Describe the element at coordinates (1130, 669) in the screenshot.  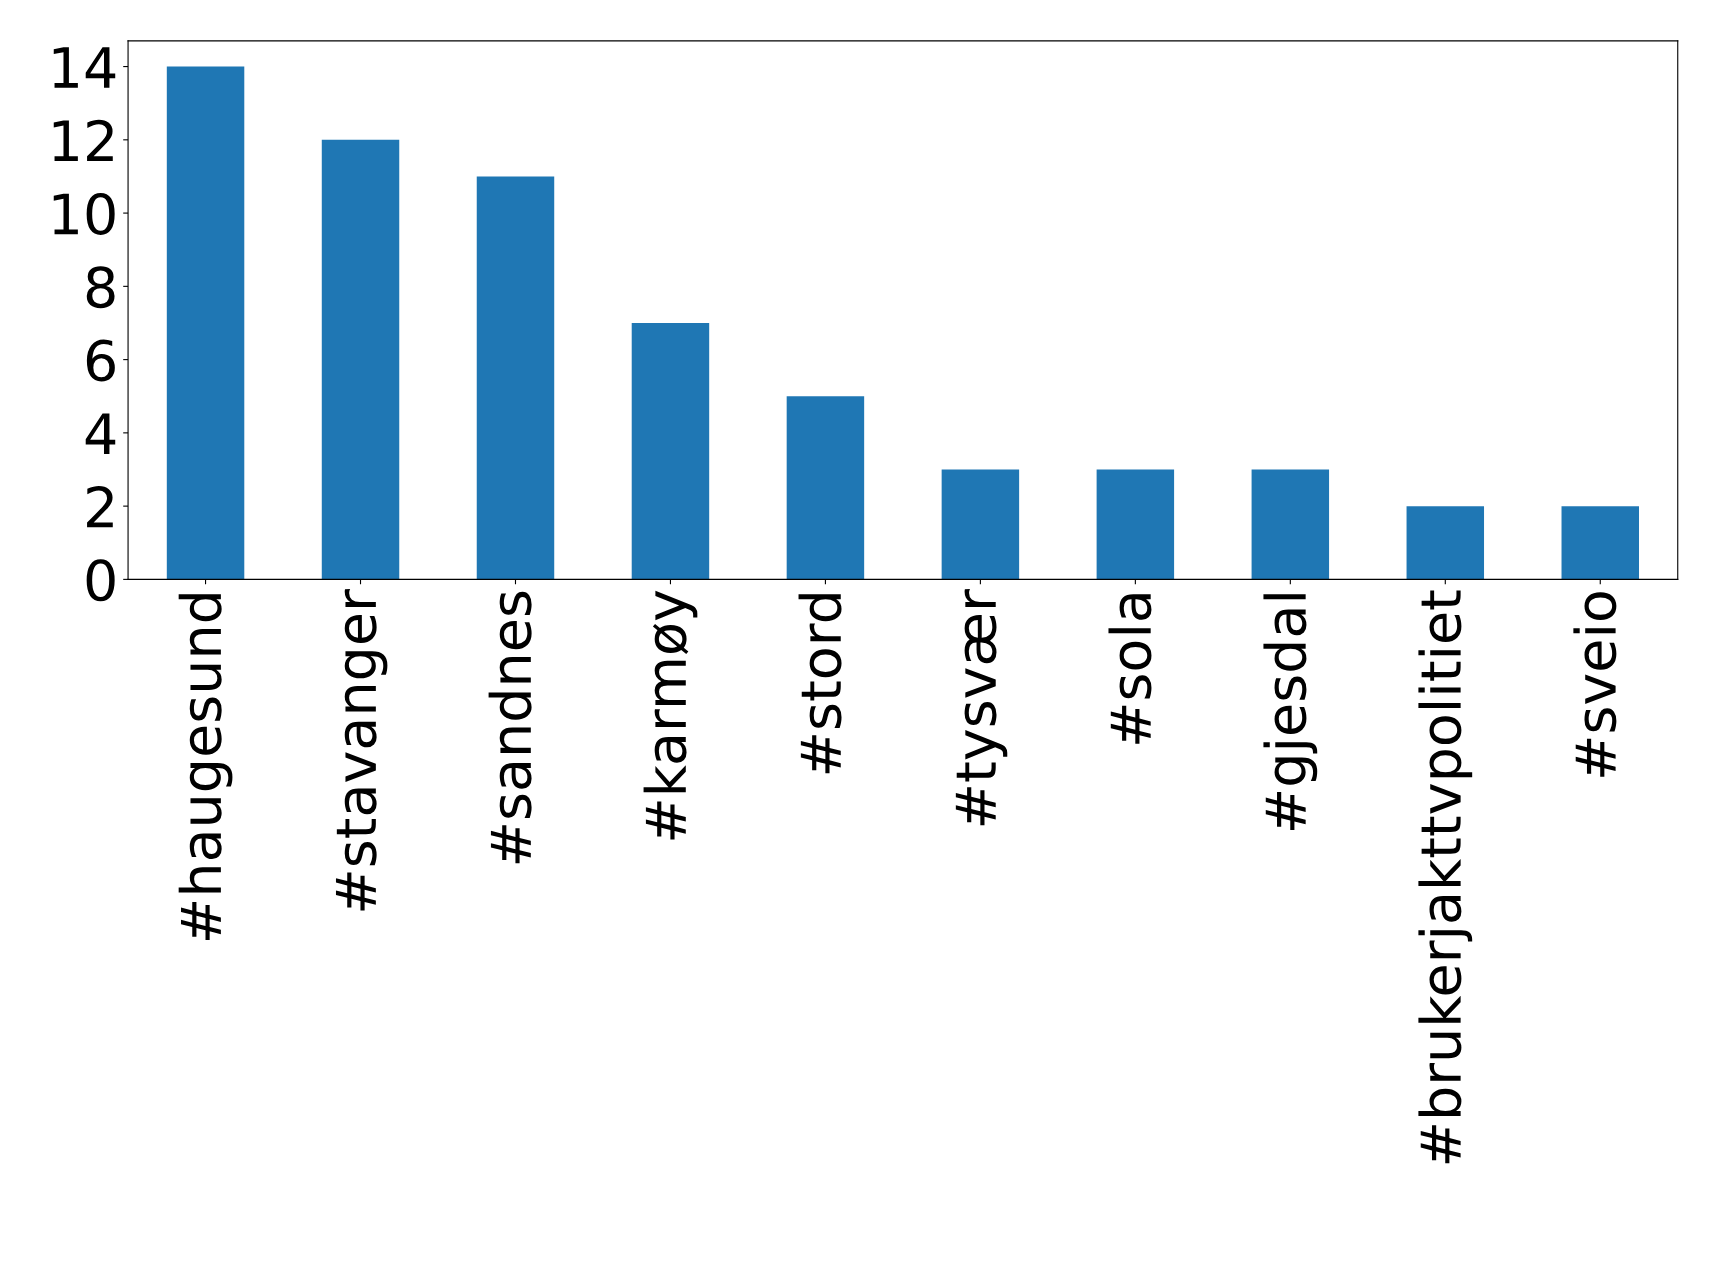
I see `x-tick-label: #sola` at that location.